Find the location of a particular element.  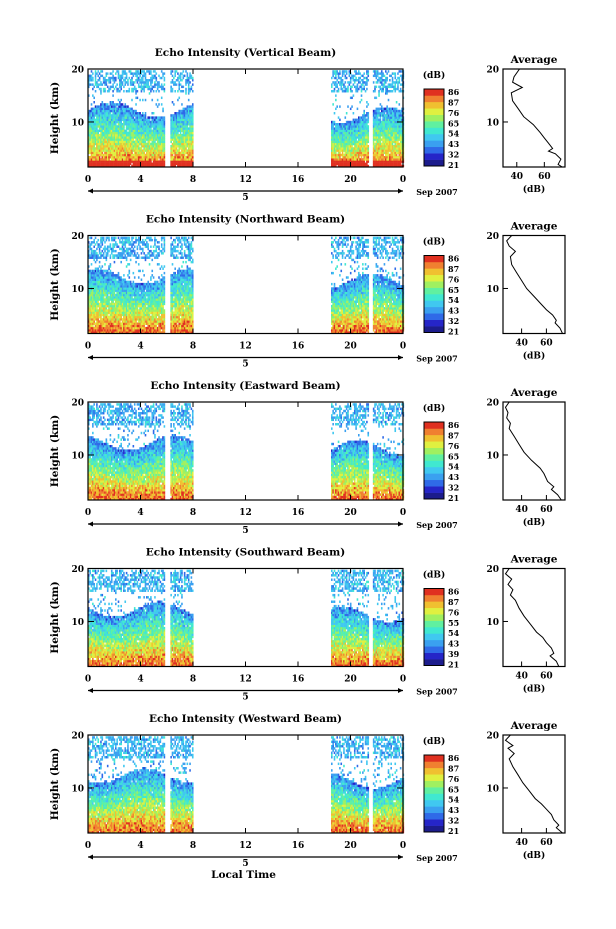

colorbar-swatch is located at coordinates (434, 124).